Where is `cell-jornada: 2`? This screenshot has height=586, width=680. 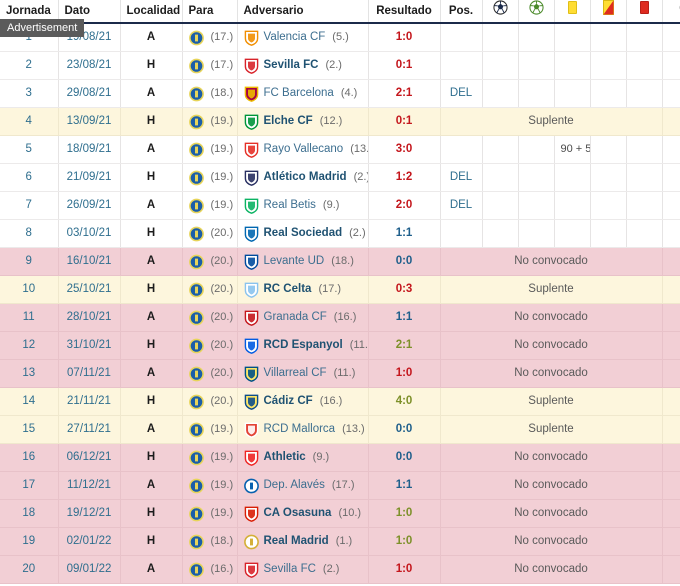 cell-jornada: 2 is located at coordinates (29, 65).